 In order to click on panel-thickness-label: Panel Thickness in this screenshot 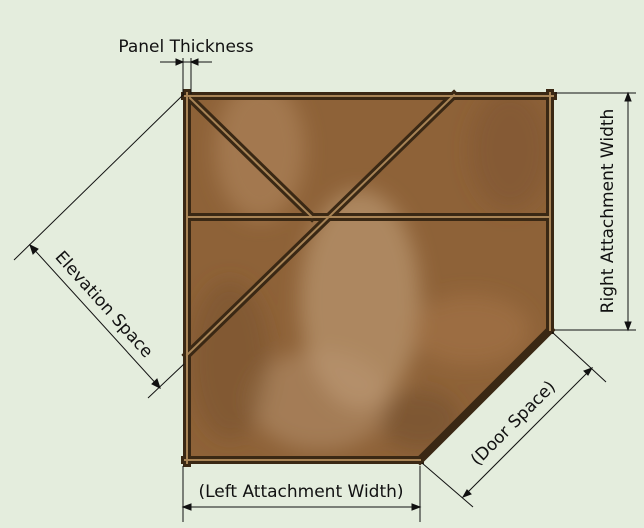, I will do `click(185, 47)`.